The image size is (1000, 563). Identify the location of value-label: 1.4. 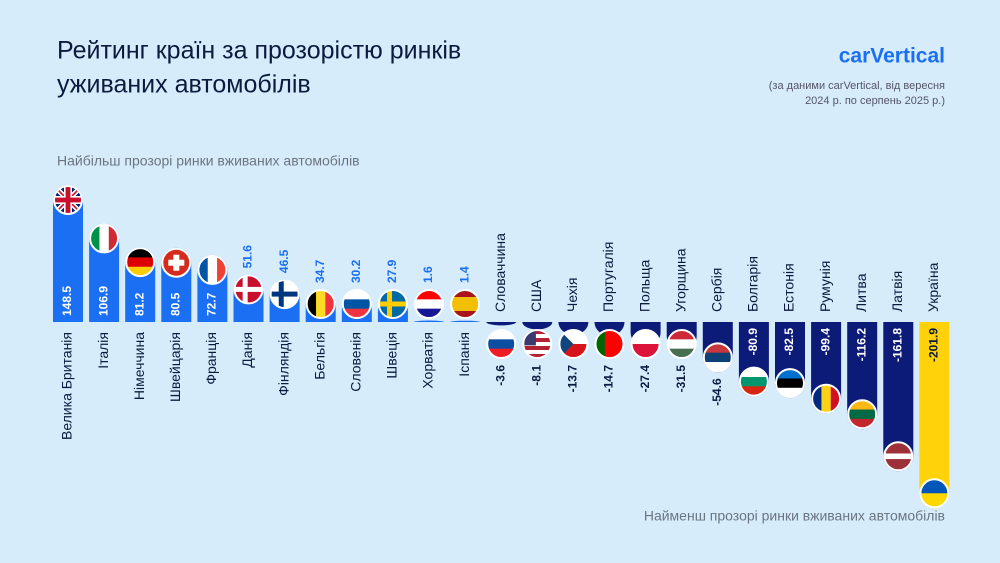
(464, 274).